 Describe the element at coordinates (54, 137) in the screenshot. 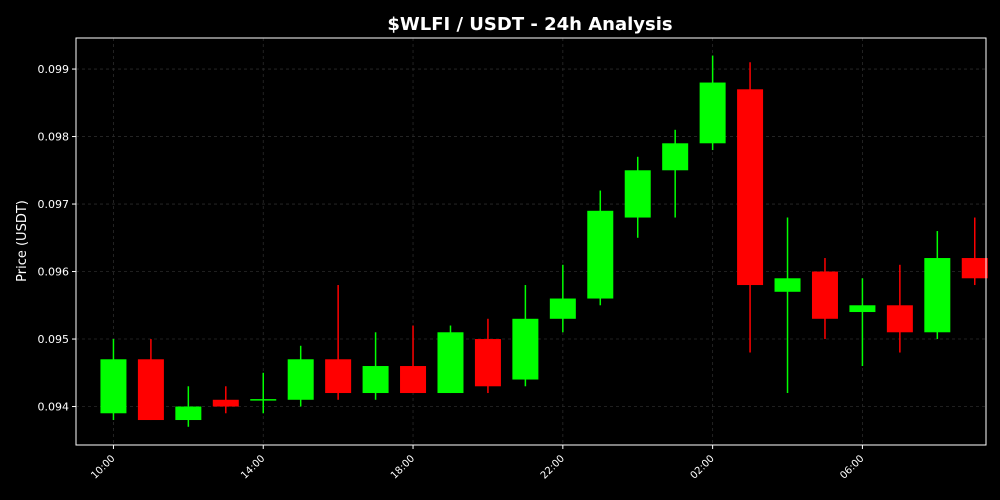

I see `y-tick-label: 0.098` at that location.